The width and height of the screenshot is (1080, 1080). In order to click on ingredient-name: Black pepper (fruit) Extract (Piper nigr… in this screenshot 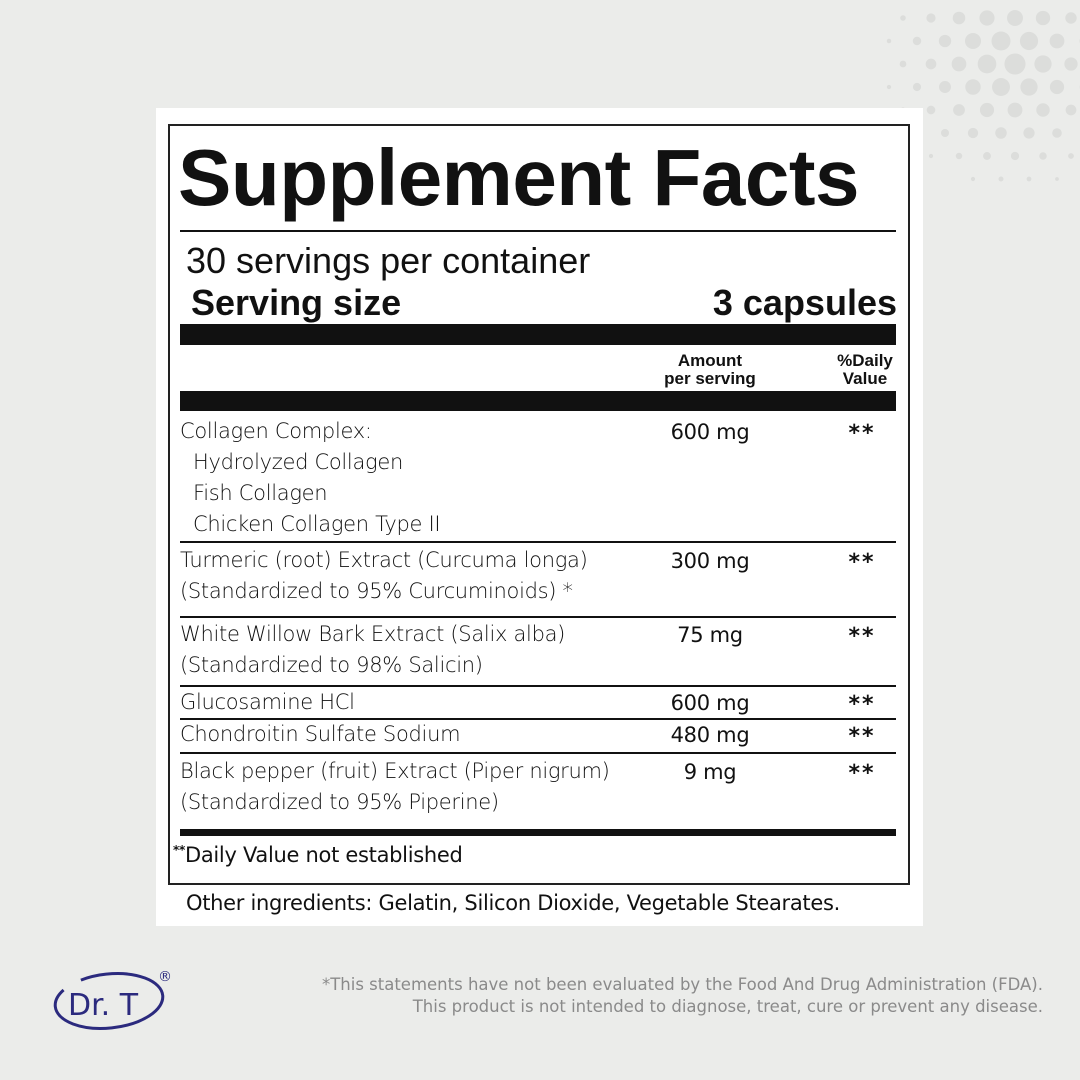, I will do `click(395, 787)`.